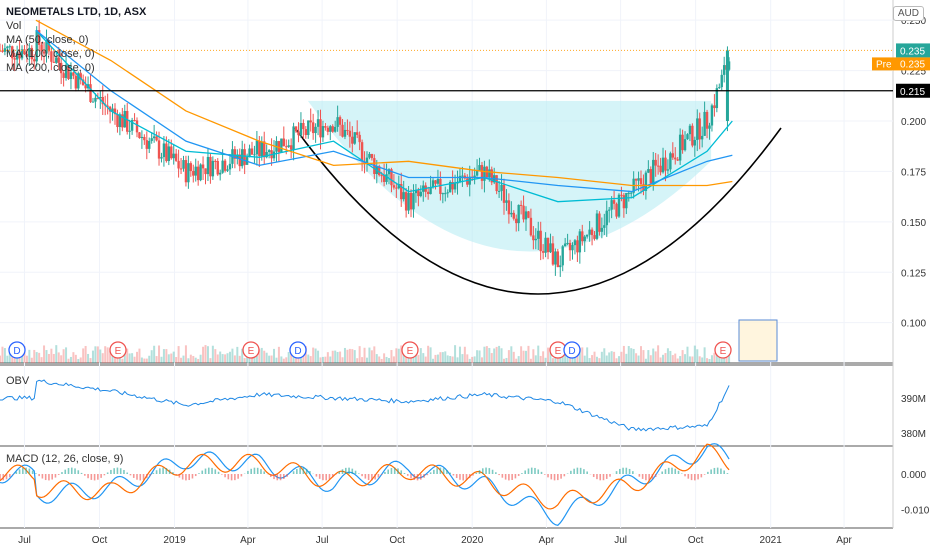  I want to click on legend-vol: Vol, so click(14, 26).